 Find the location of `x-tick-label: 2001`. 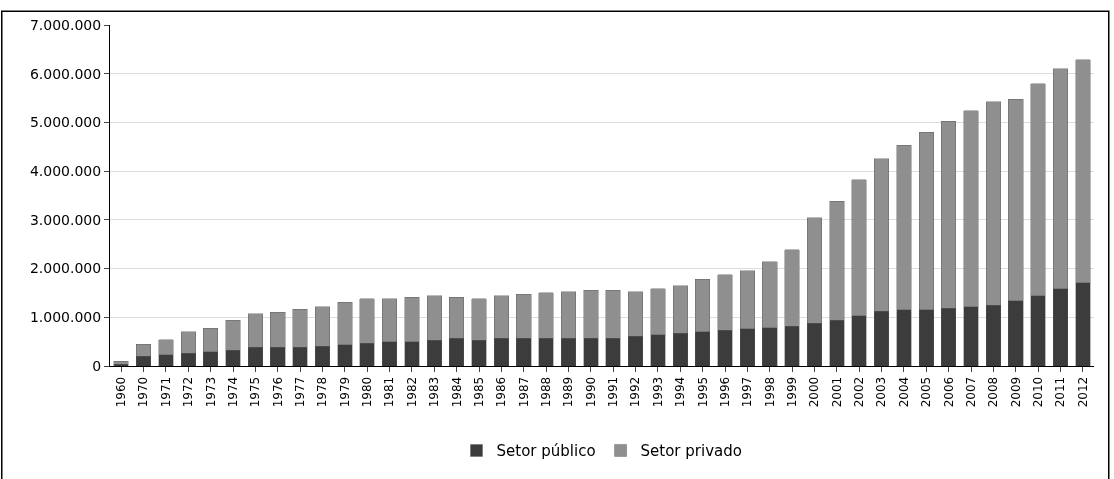

x-tick-label: 2001 is located at coordinates (836, 392).